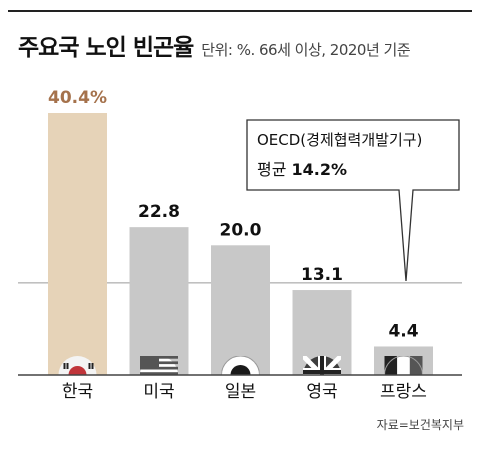 This screenshot has width=480, height=451. Describe the element at coordinates (321, 392) in the screenshot. I see `category-label: 영국` at that location.